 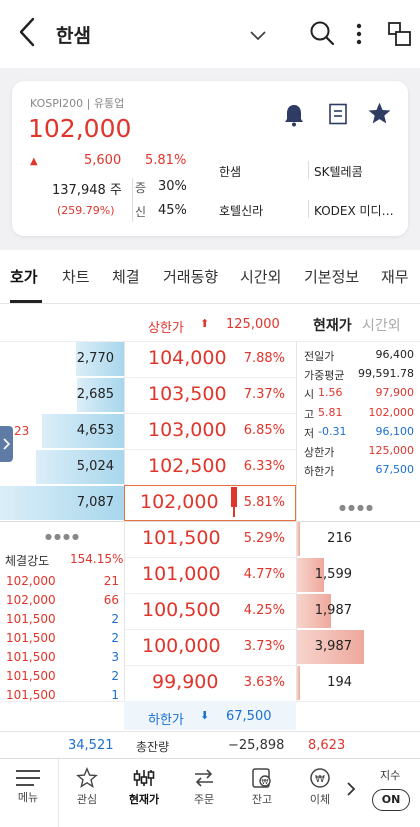 What do you see at coordinates (339, 538) in the screenshot?
I see `bid-qty: 216` at bounding box center [339, 538].